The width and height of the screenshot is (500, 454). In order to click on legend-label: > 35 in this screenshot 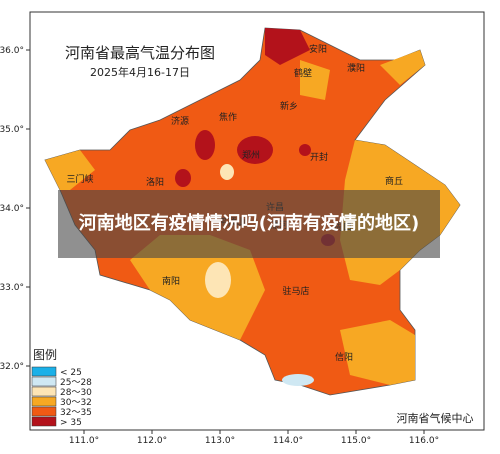, I will do `click(71, 423)`.